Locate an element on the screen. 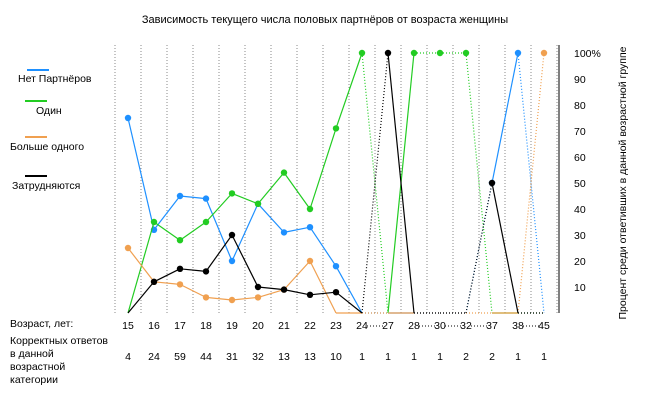  y-tick-label: 80 is located at coordinates (580, 106).